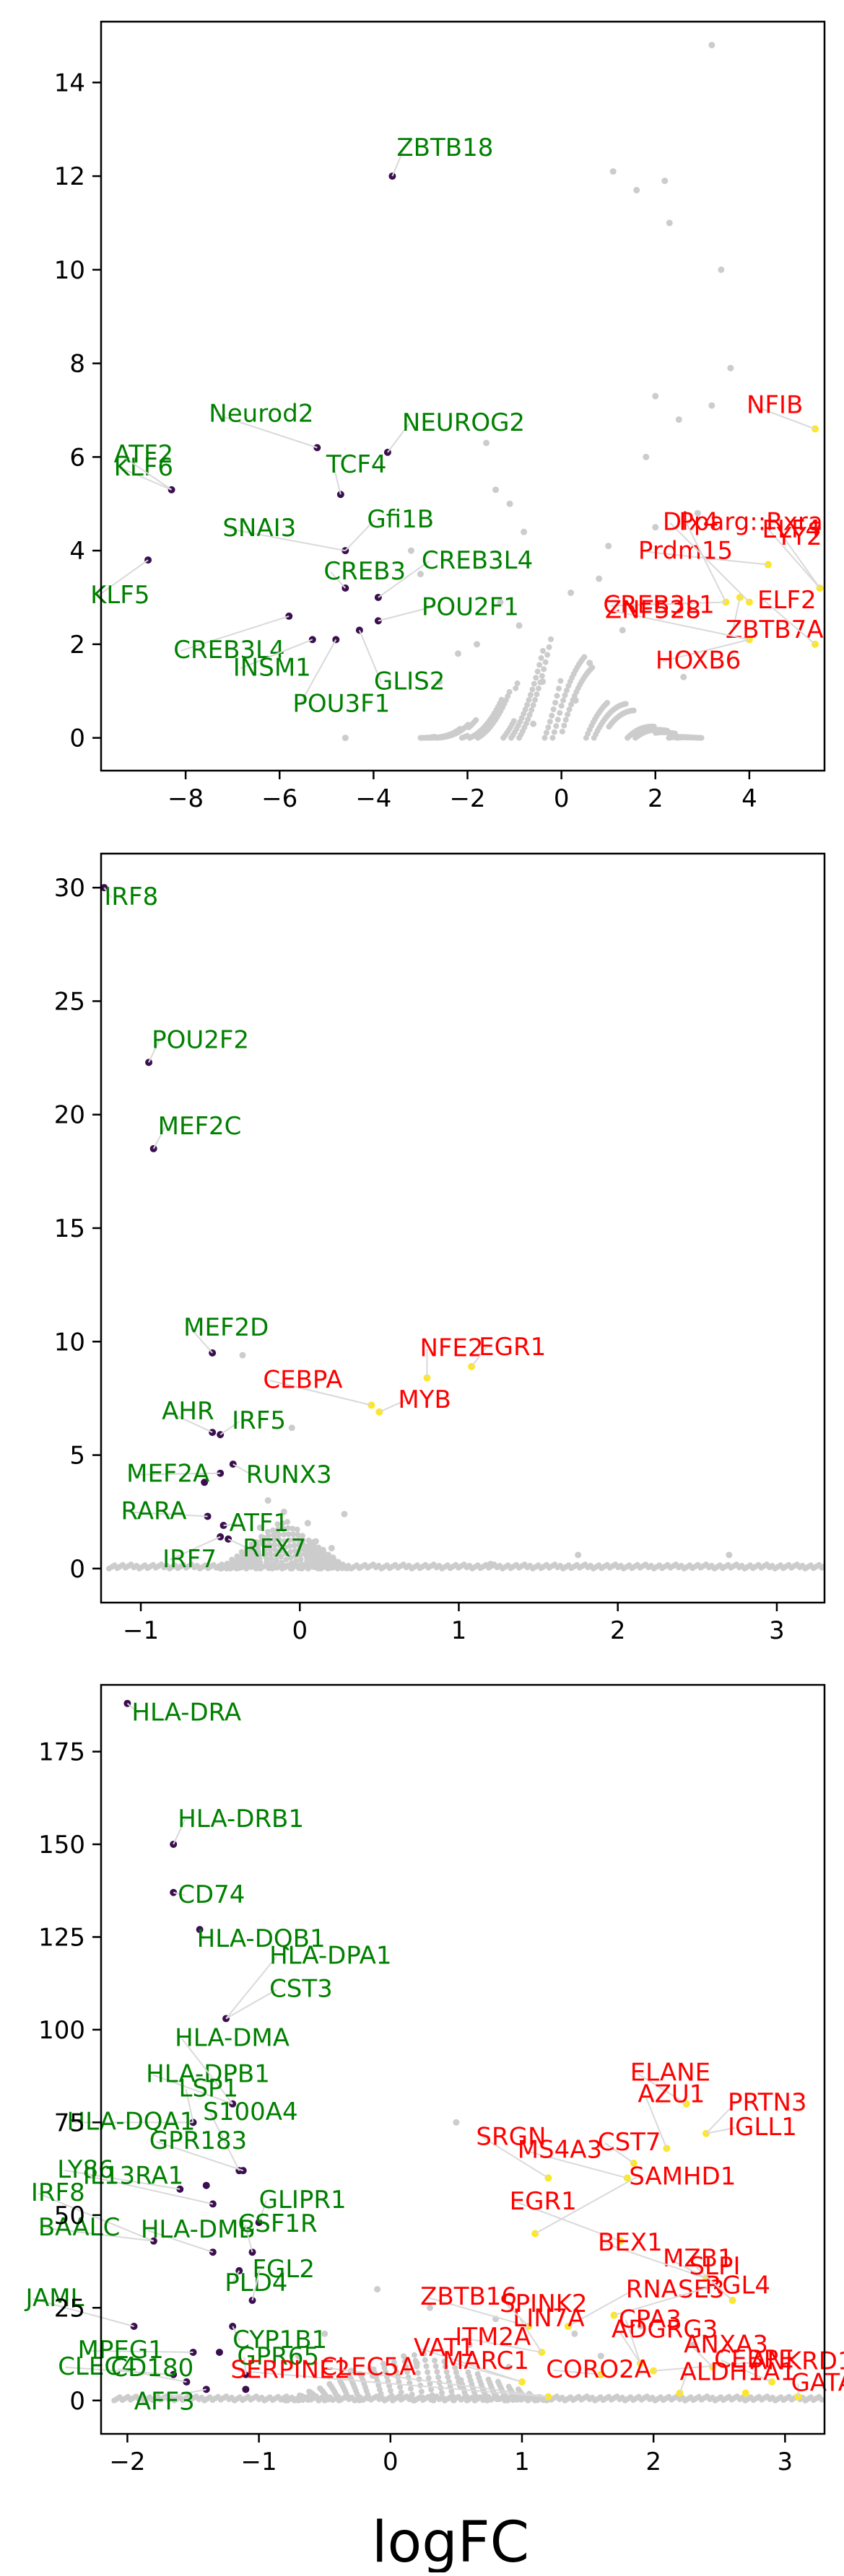 Image resolution: width=844 pixels, height=2576 pixels. Describe the element at coordinates (543, 2304) in the screenshot. I see `point-label: SPINK2` at that location.